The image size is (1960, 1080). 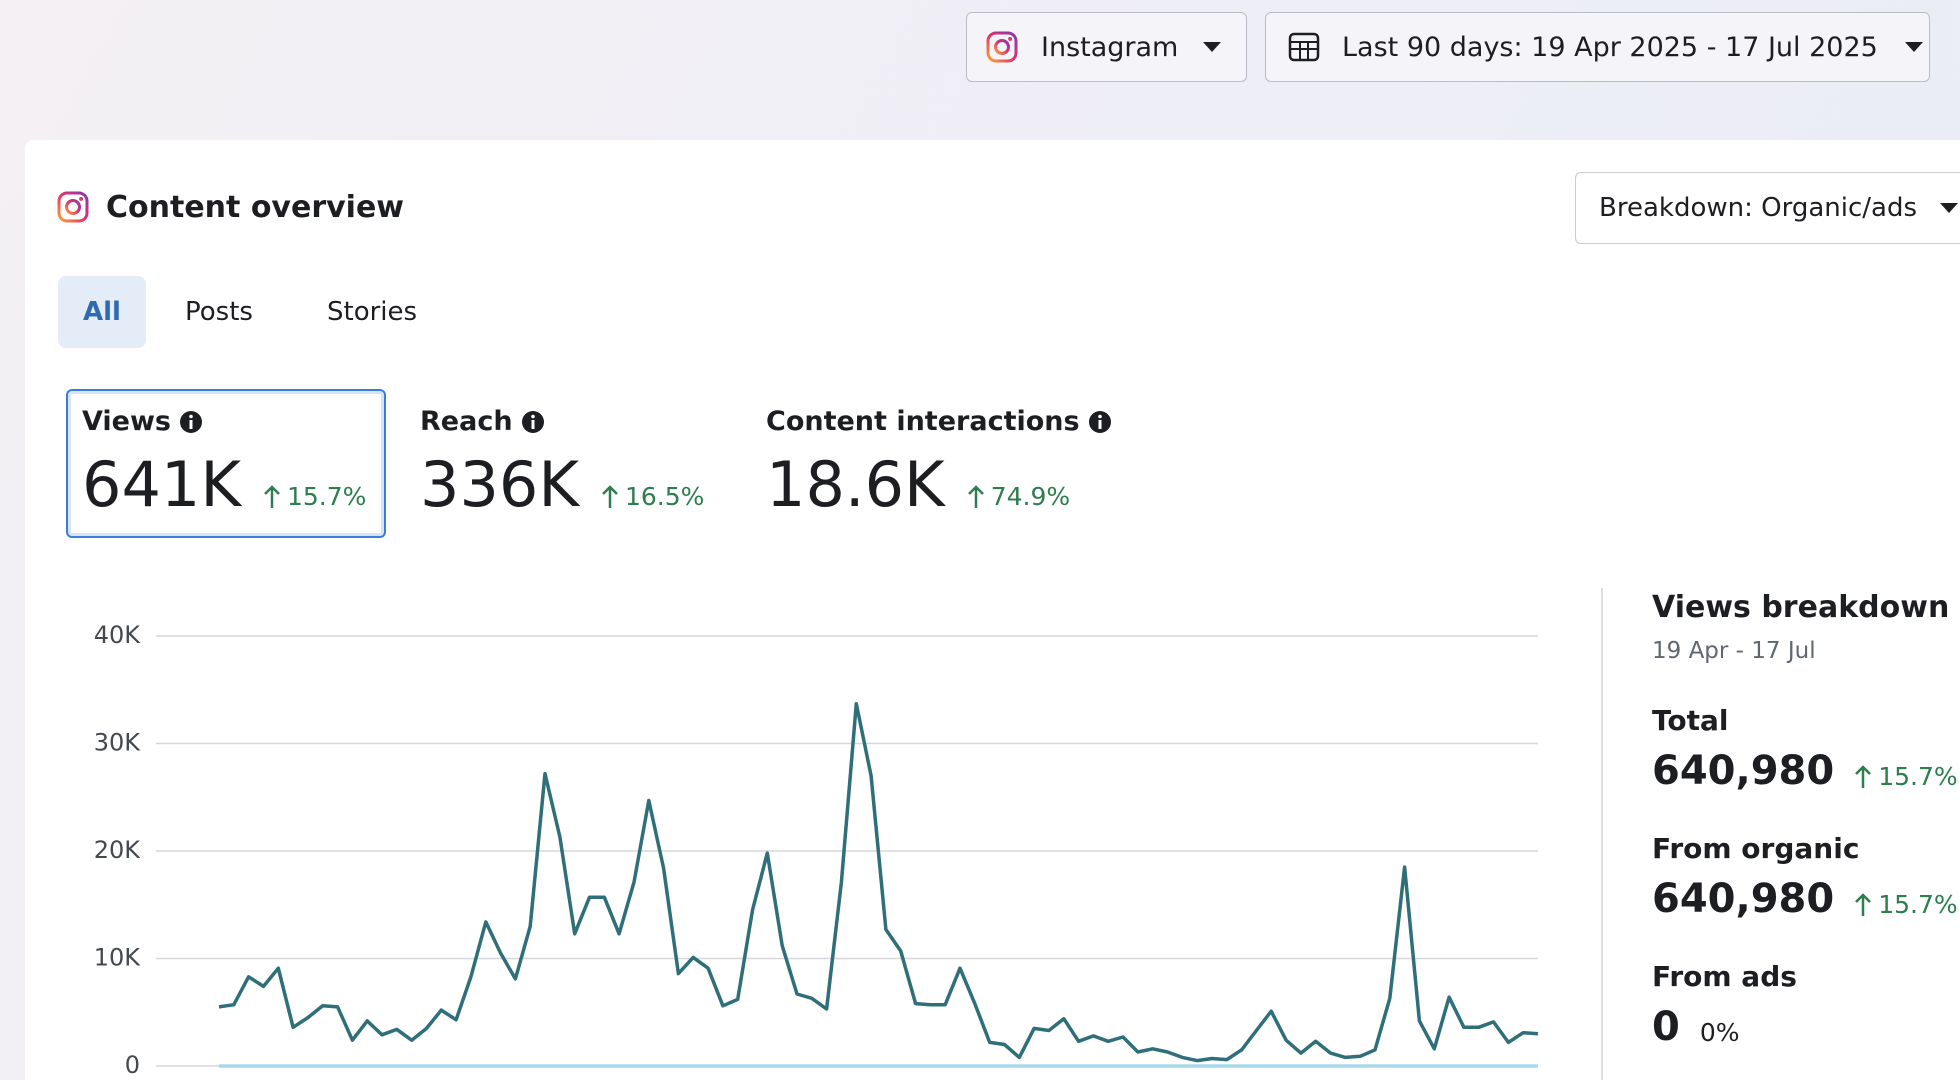 I want to click on y-tick-label: 10K, so click(x=118, y=958).